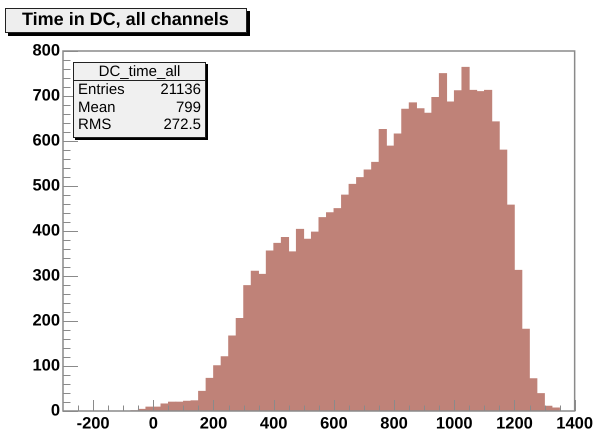  I want to click on x-tick-label: -200, so click(93, 422).